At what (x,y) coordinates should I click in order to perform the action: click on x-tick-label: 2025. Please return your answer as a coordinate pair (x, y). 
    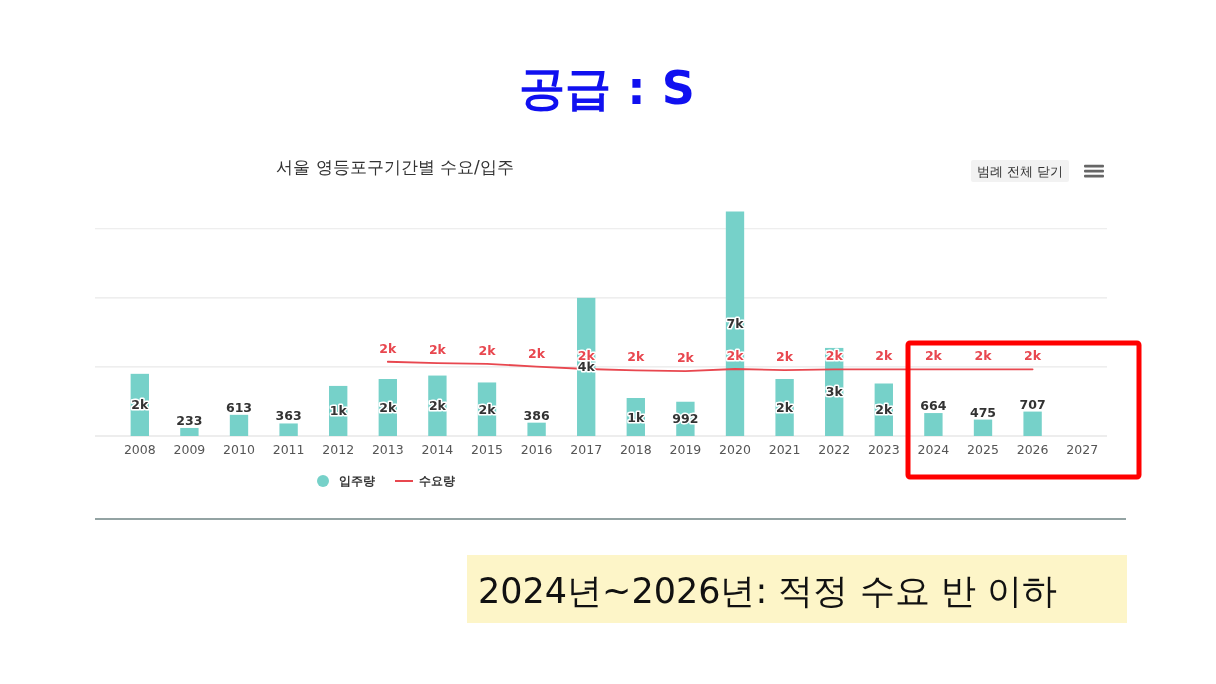
    Looking at the image, I should click on (983, 449).